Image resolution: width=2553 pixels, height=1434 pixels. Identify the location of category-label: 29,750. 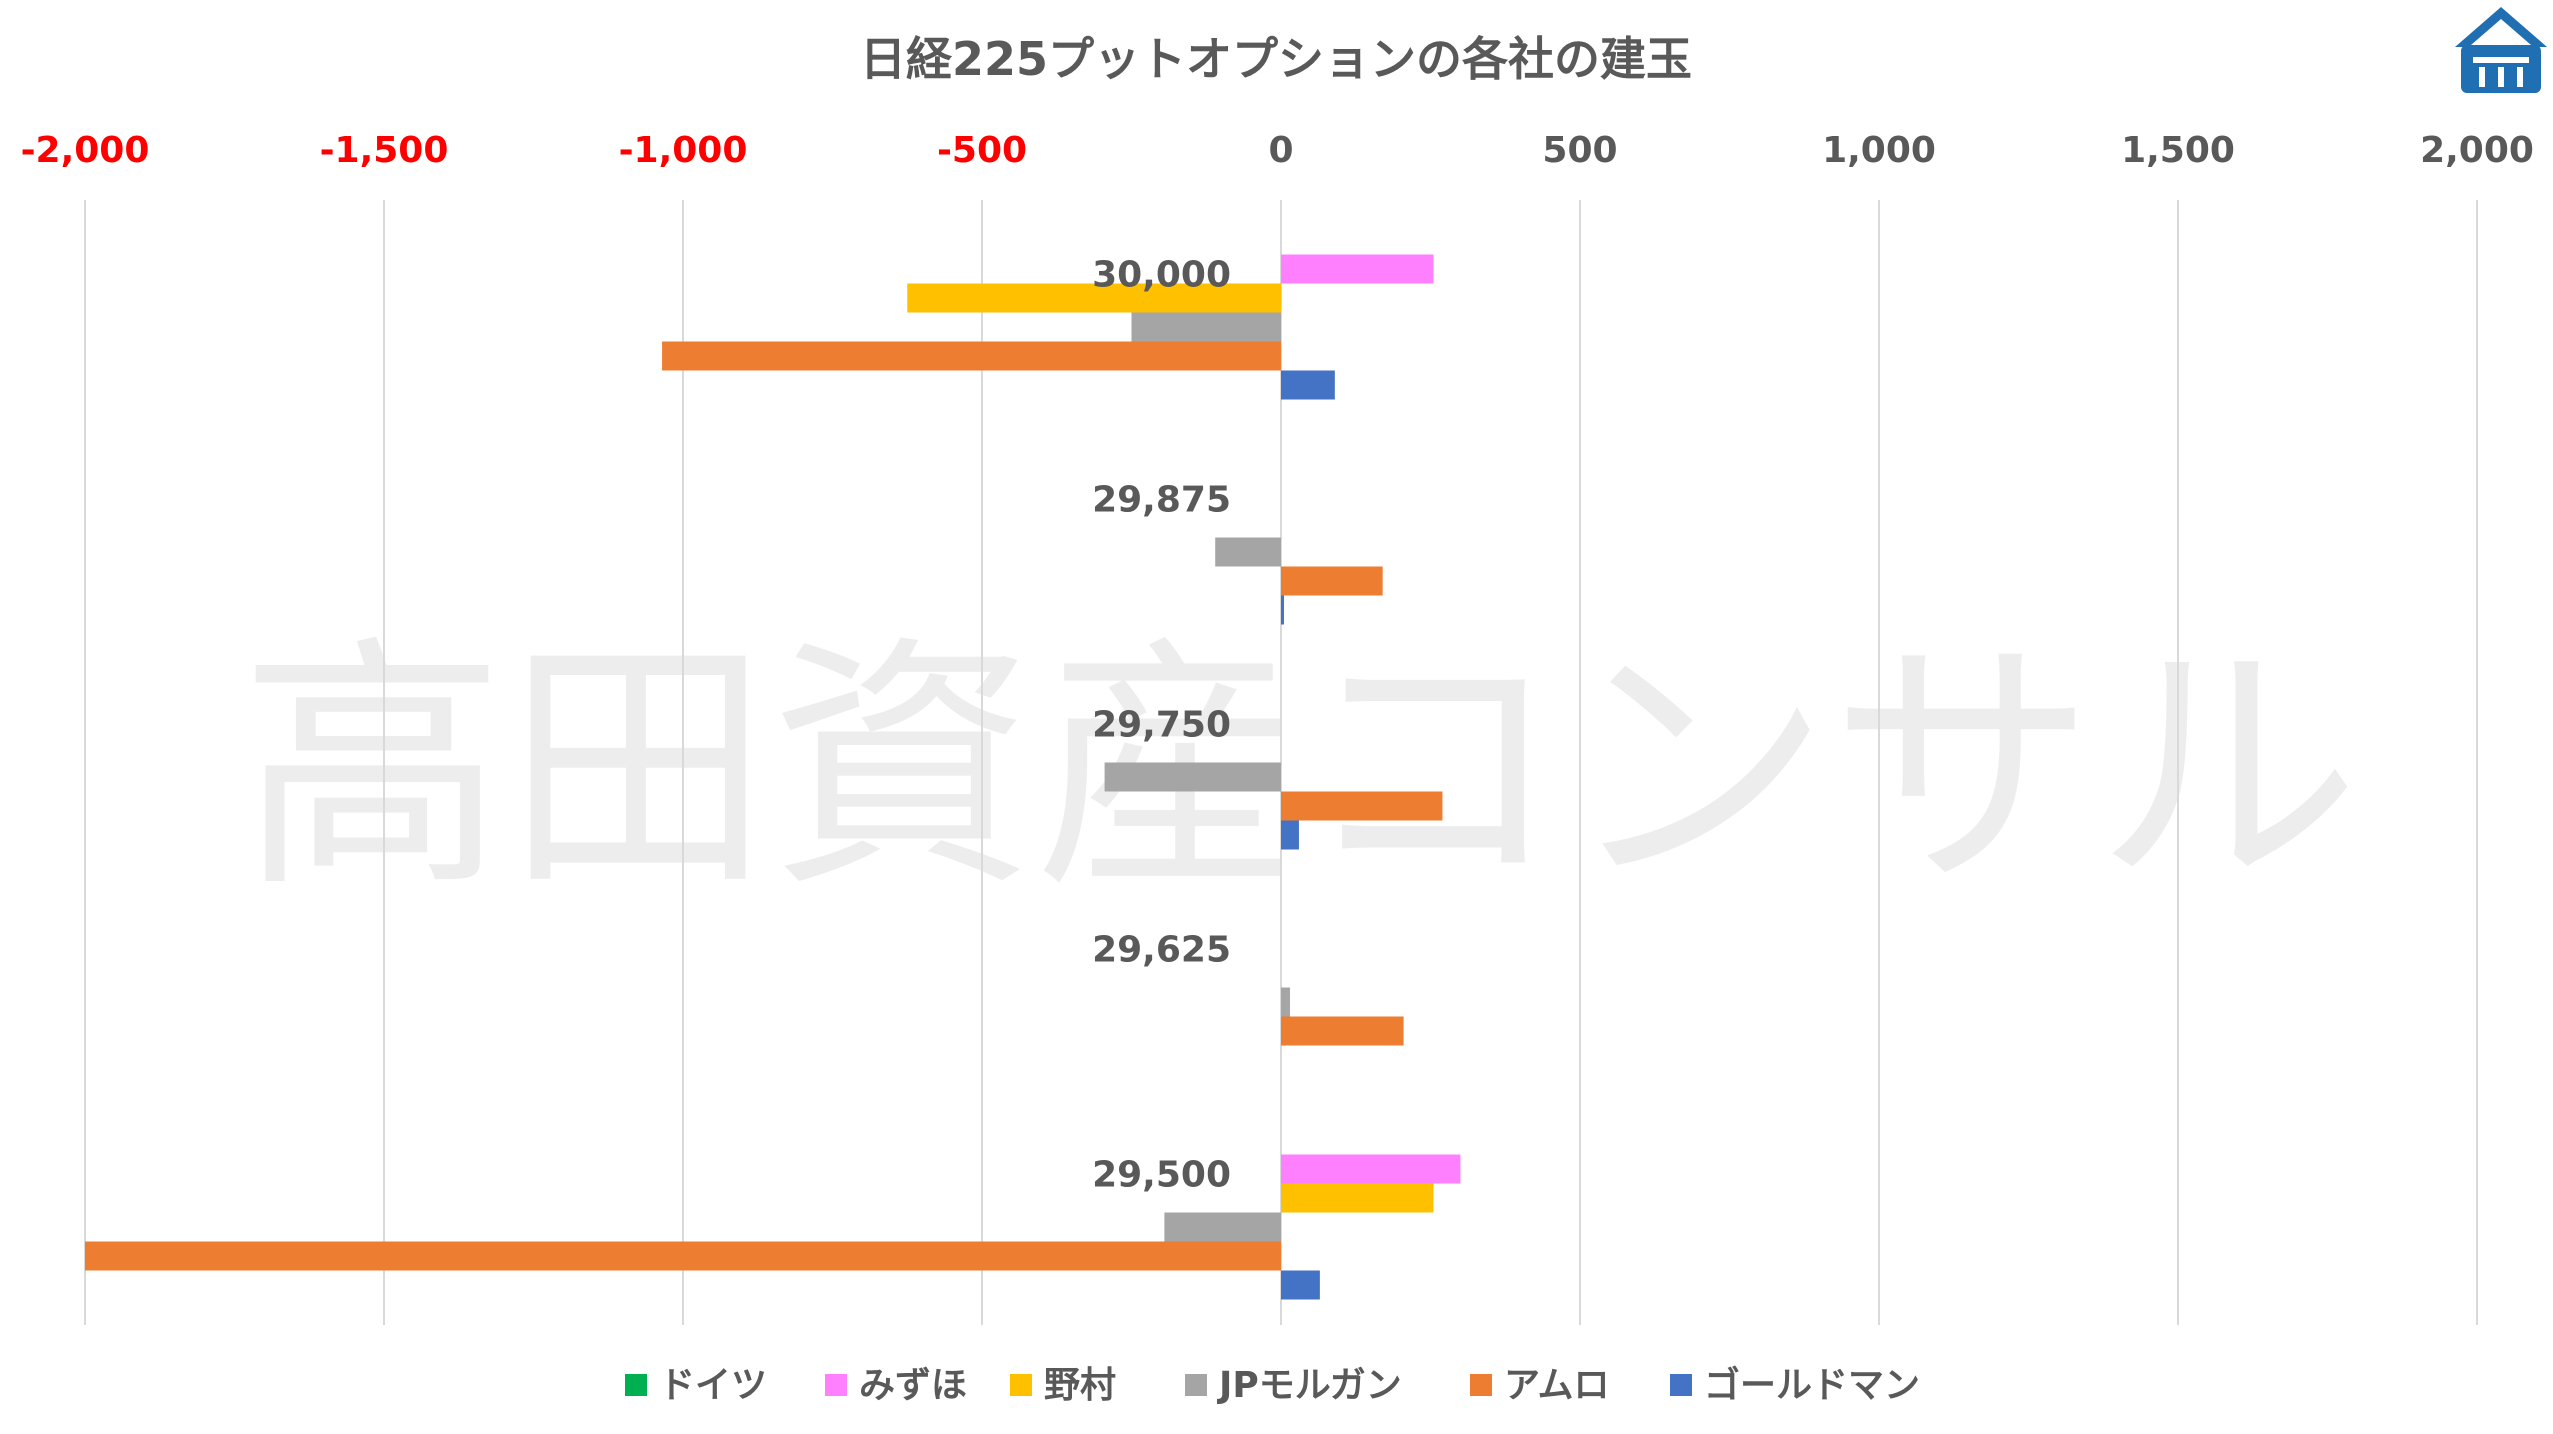
(1161, 725).